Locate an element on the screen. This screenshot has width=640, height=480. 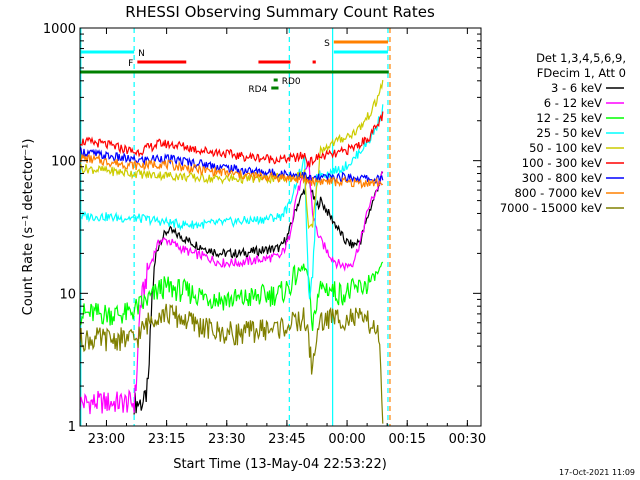
legend-label-0: 3 - 6 keV is located at coordinates (576, 88).